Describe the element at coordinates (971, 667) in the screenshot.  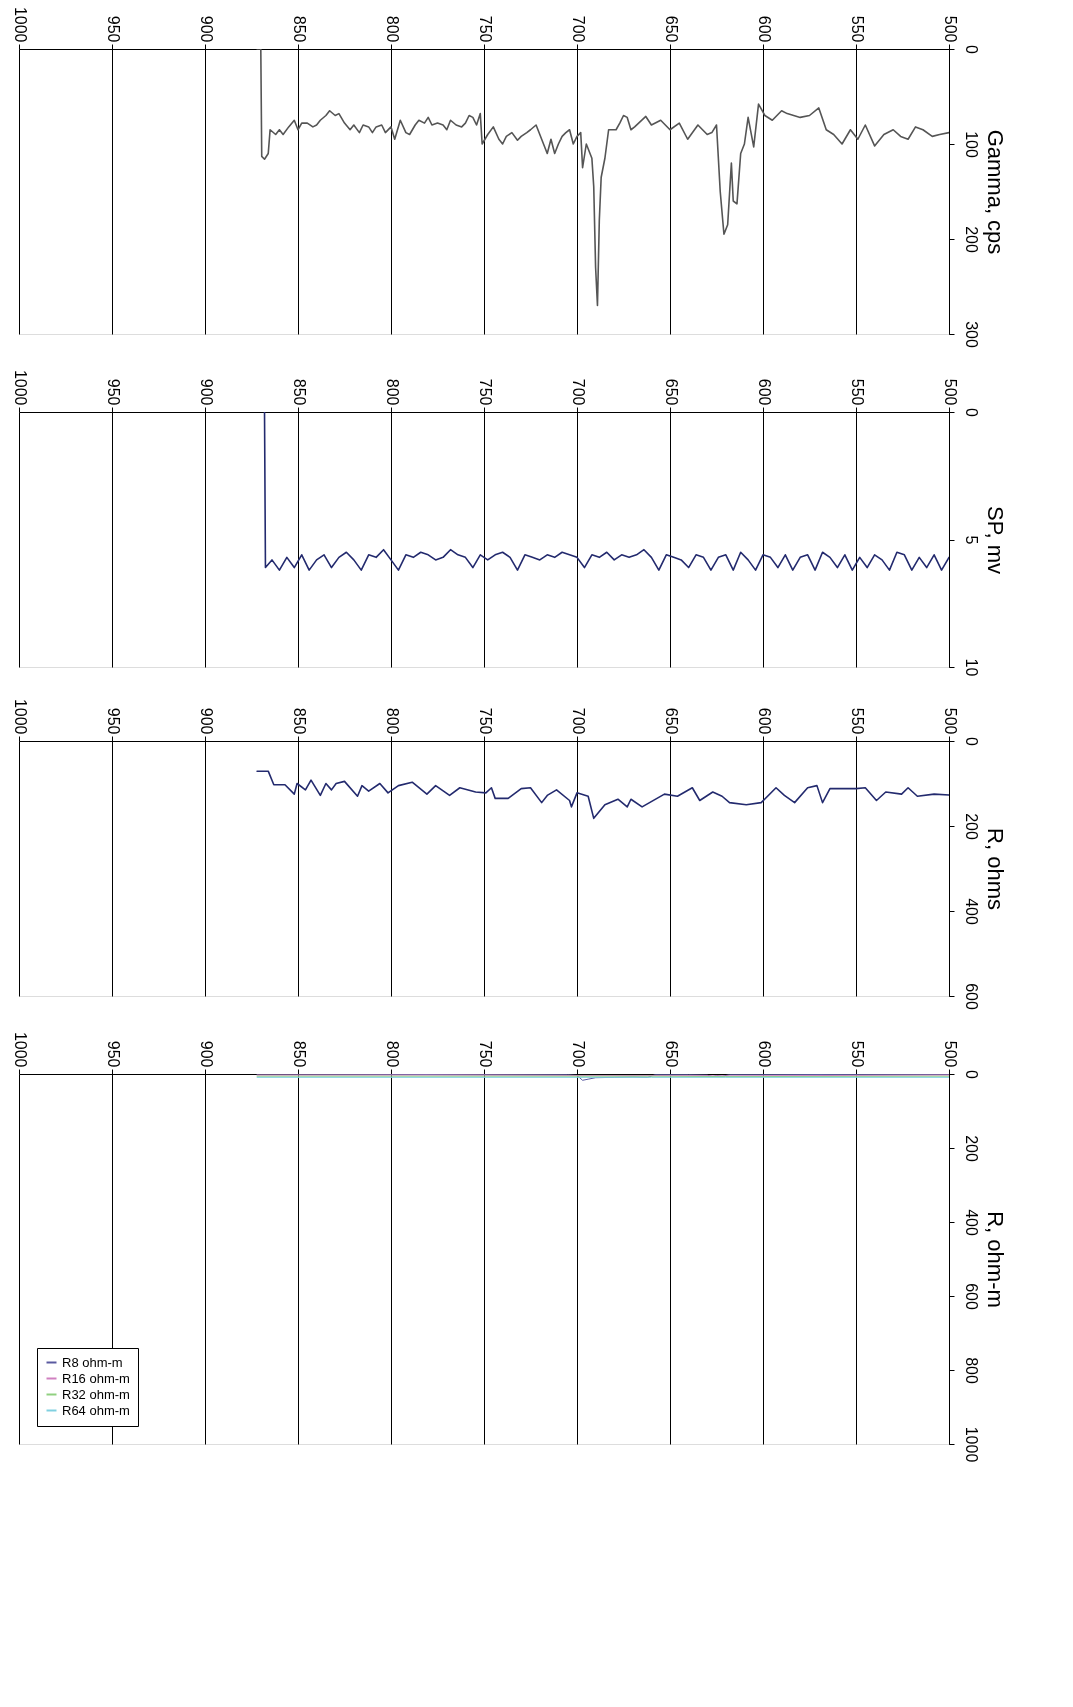
I see `y-tick-label: 10` at that location.